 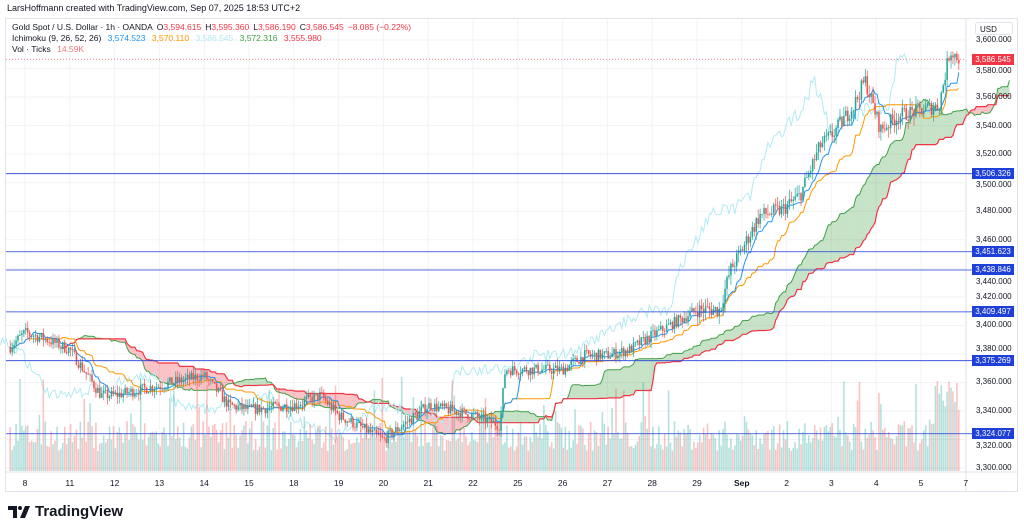 What do you see at coordinates (921, 483) in the screenshot?
I see `time-tick: 5` at bounding box center [921, 483].